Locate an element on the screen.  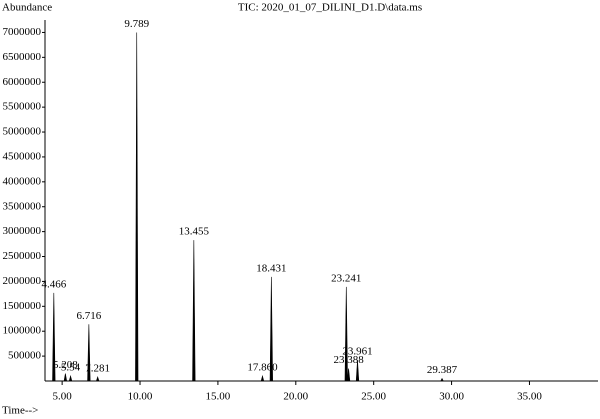
y-tick-label: 7000000 is located at coordinates (22, 32).